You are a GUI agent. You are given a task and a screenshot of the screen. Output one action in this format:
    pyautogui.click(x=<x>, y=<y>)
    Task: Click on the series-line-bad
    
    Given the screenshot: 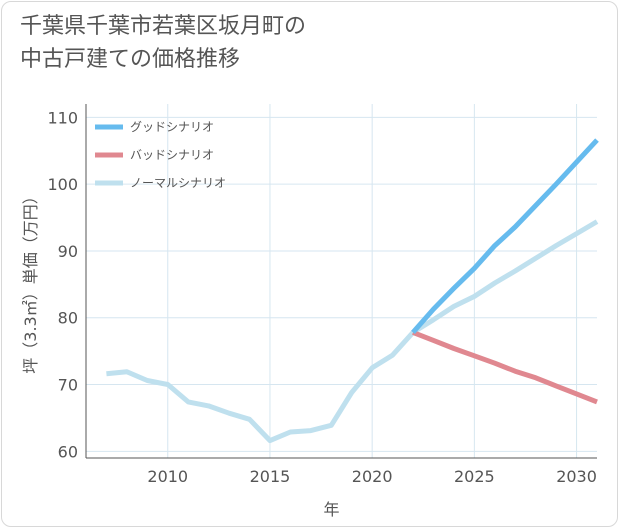 What is the action you would take?
    pyautogui.click(x=505, y=367)
    